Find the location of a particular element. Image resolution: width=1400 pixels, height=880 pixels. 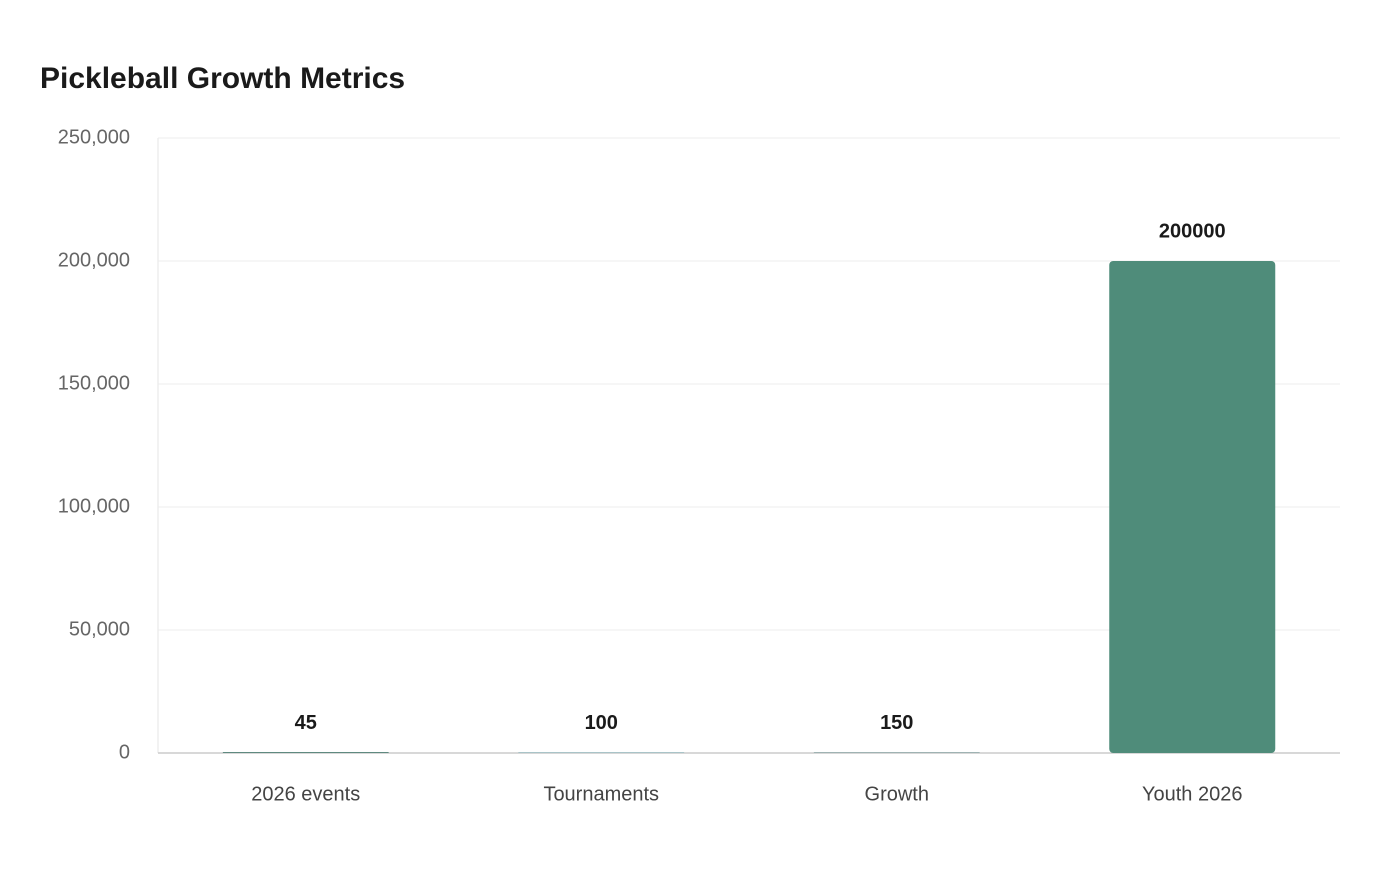

x-tick-label: Tournaments is located at coordinates (601, 794).